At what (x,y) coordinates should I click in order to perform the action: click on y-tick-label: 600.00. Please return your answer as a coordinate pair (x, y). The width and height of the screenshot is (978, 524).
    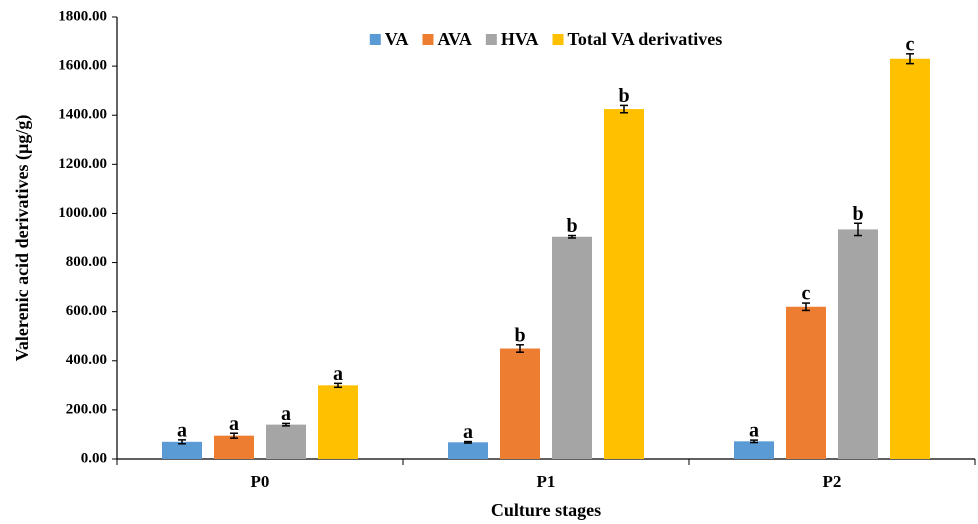
    Looking at the image, I should click on (86, 311).